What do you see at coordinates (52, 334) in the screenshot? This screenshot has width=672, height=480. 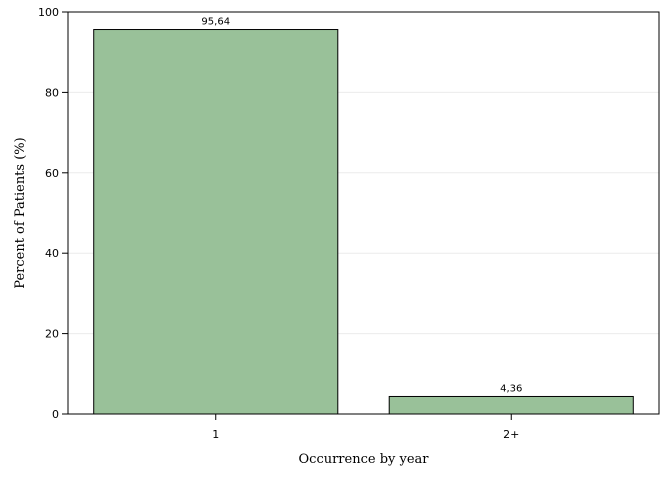 I see `y-tick-label: 20` at bounding box center [52, 334].